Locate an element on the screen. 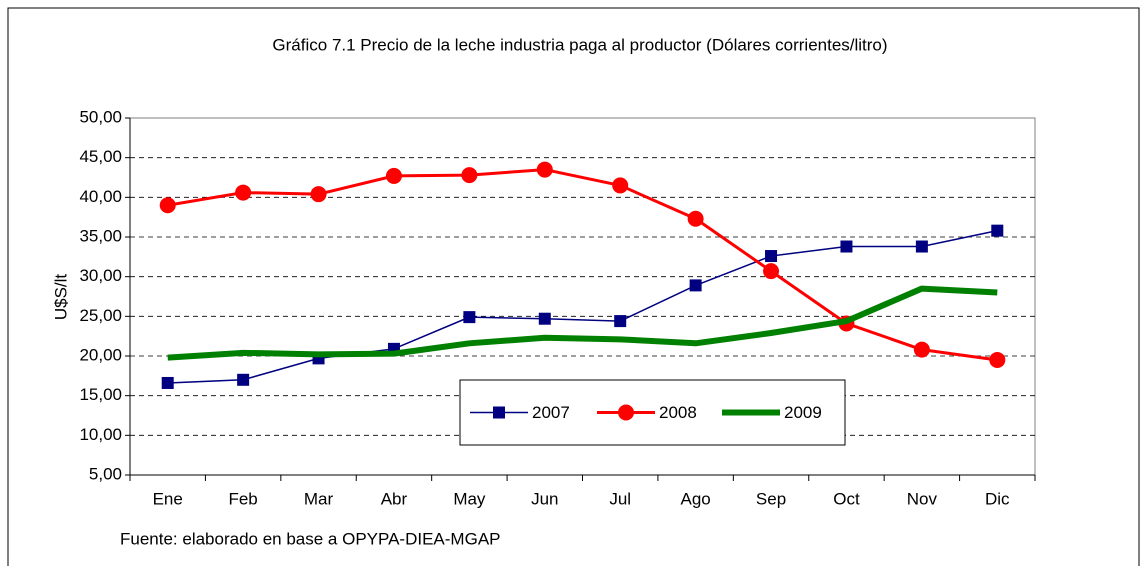 Image resolution: width=1147 pixels, height=566 pixels. x-tick-label: Jul is located at coordinates (620, 498).